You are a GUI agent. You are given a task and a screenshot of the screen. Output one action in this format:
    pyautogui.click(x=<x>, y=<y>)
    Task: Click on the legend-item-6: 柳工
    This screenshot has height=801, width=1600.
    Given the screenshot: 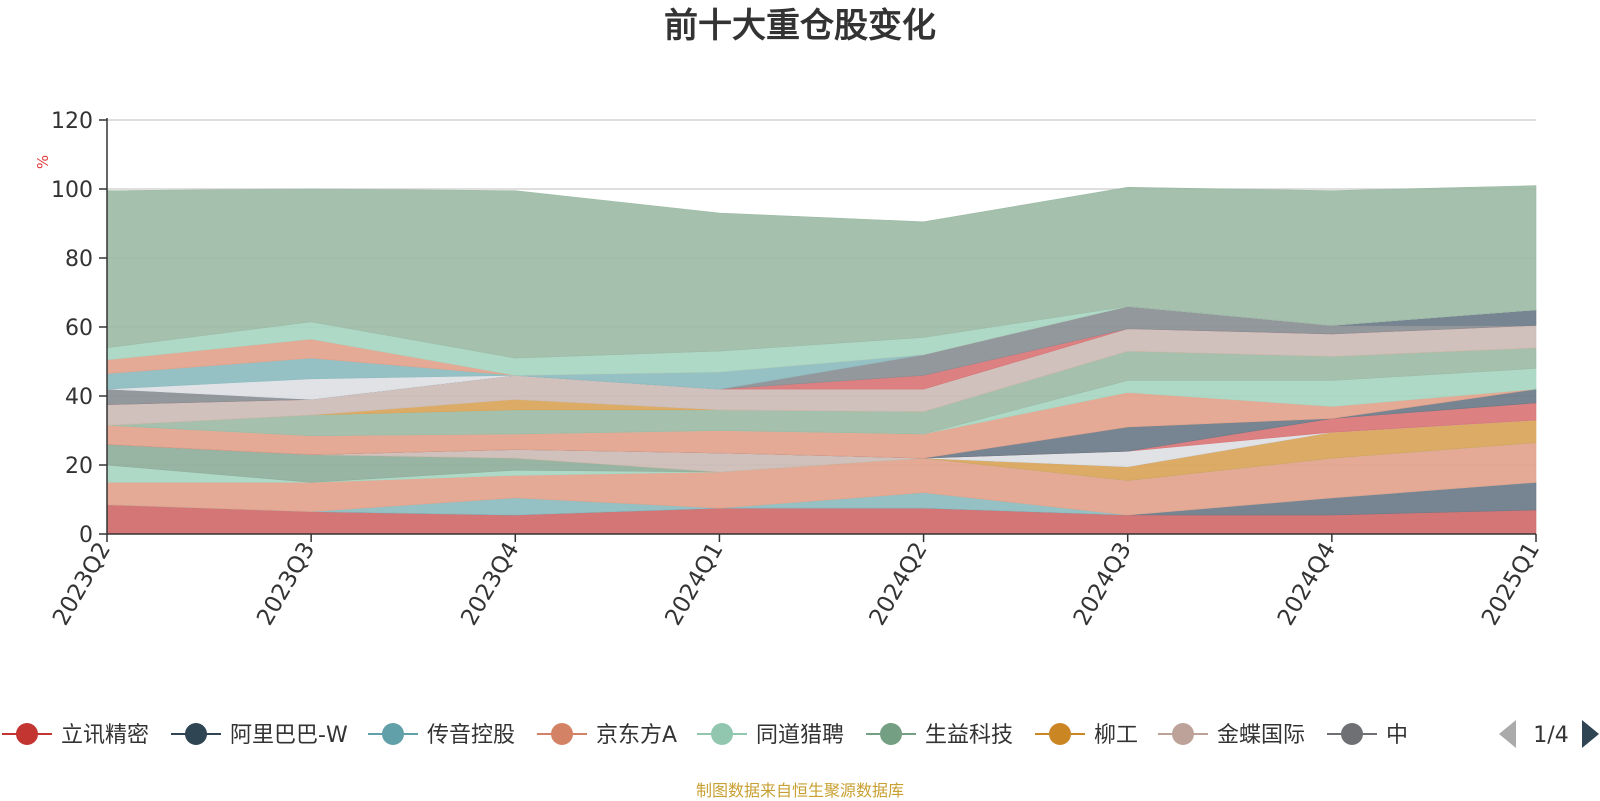 What is the action you would take?
    pyautogui.click(x=1086, y=735)
    